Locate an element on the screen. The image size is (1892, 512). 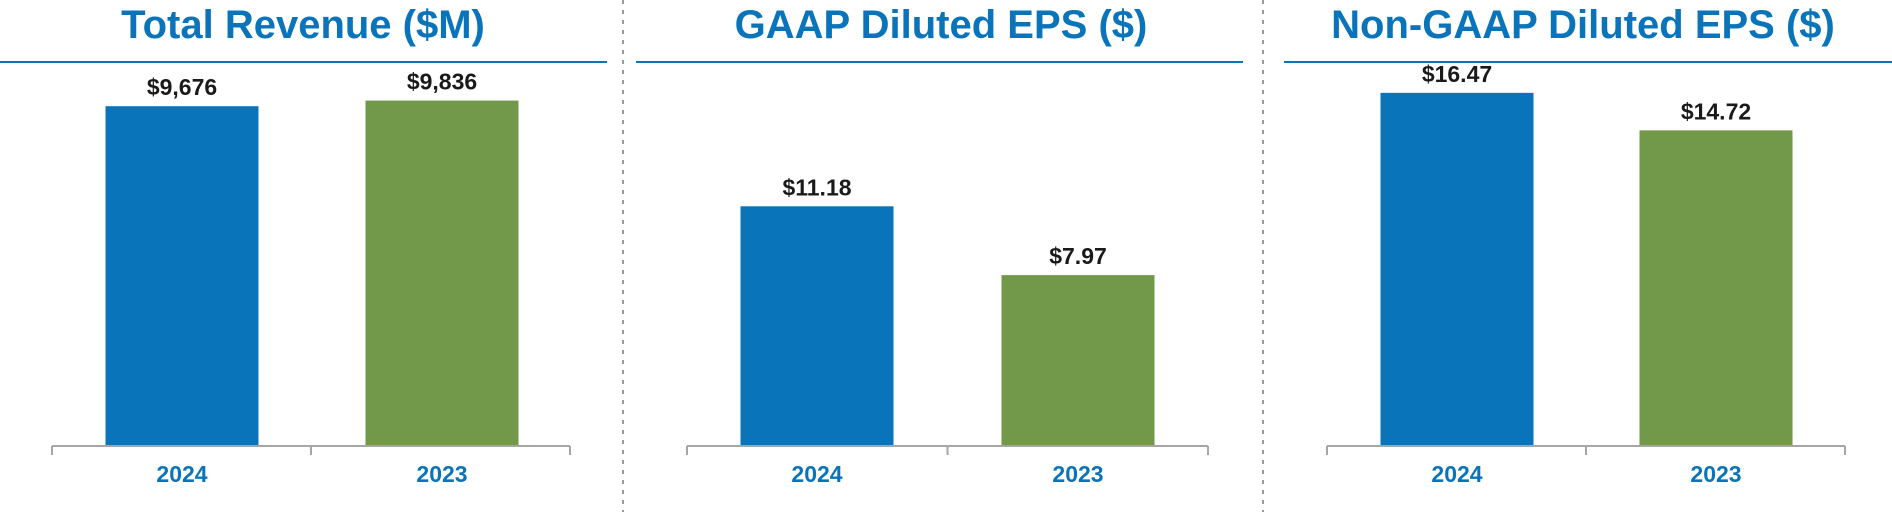
value-label: $7.97 is located at coordinates (1078, 256).